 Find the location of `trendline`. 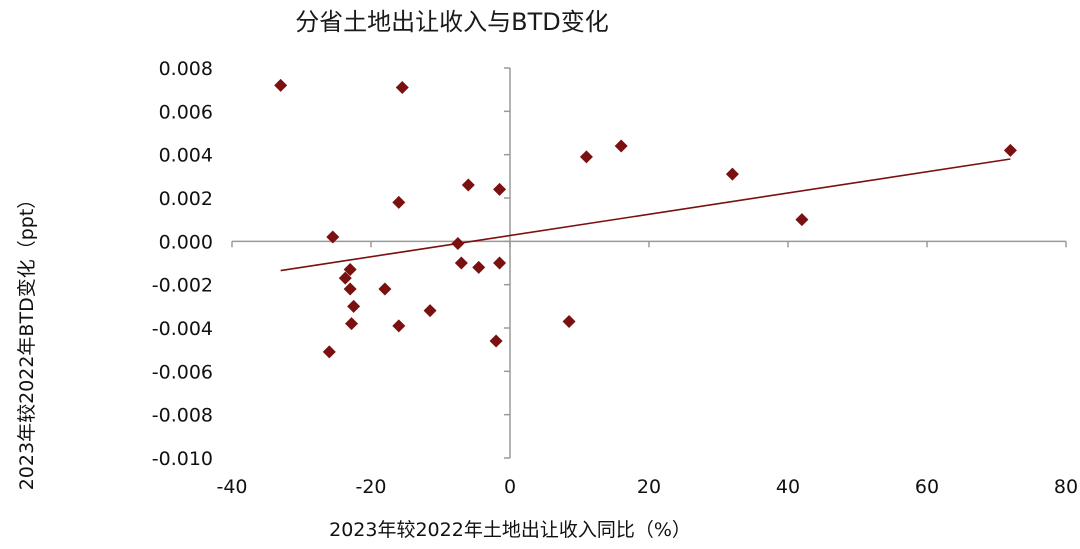

trendline is located at coordinates (645, 215).